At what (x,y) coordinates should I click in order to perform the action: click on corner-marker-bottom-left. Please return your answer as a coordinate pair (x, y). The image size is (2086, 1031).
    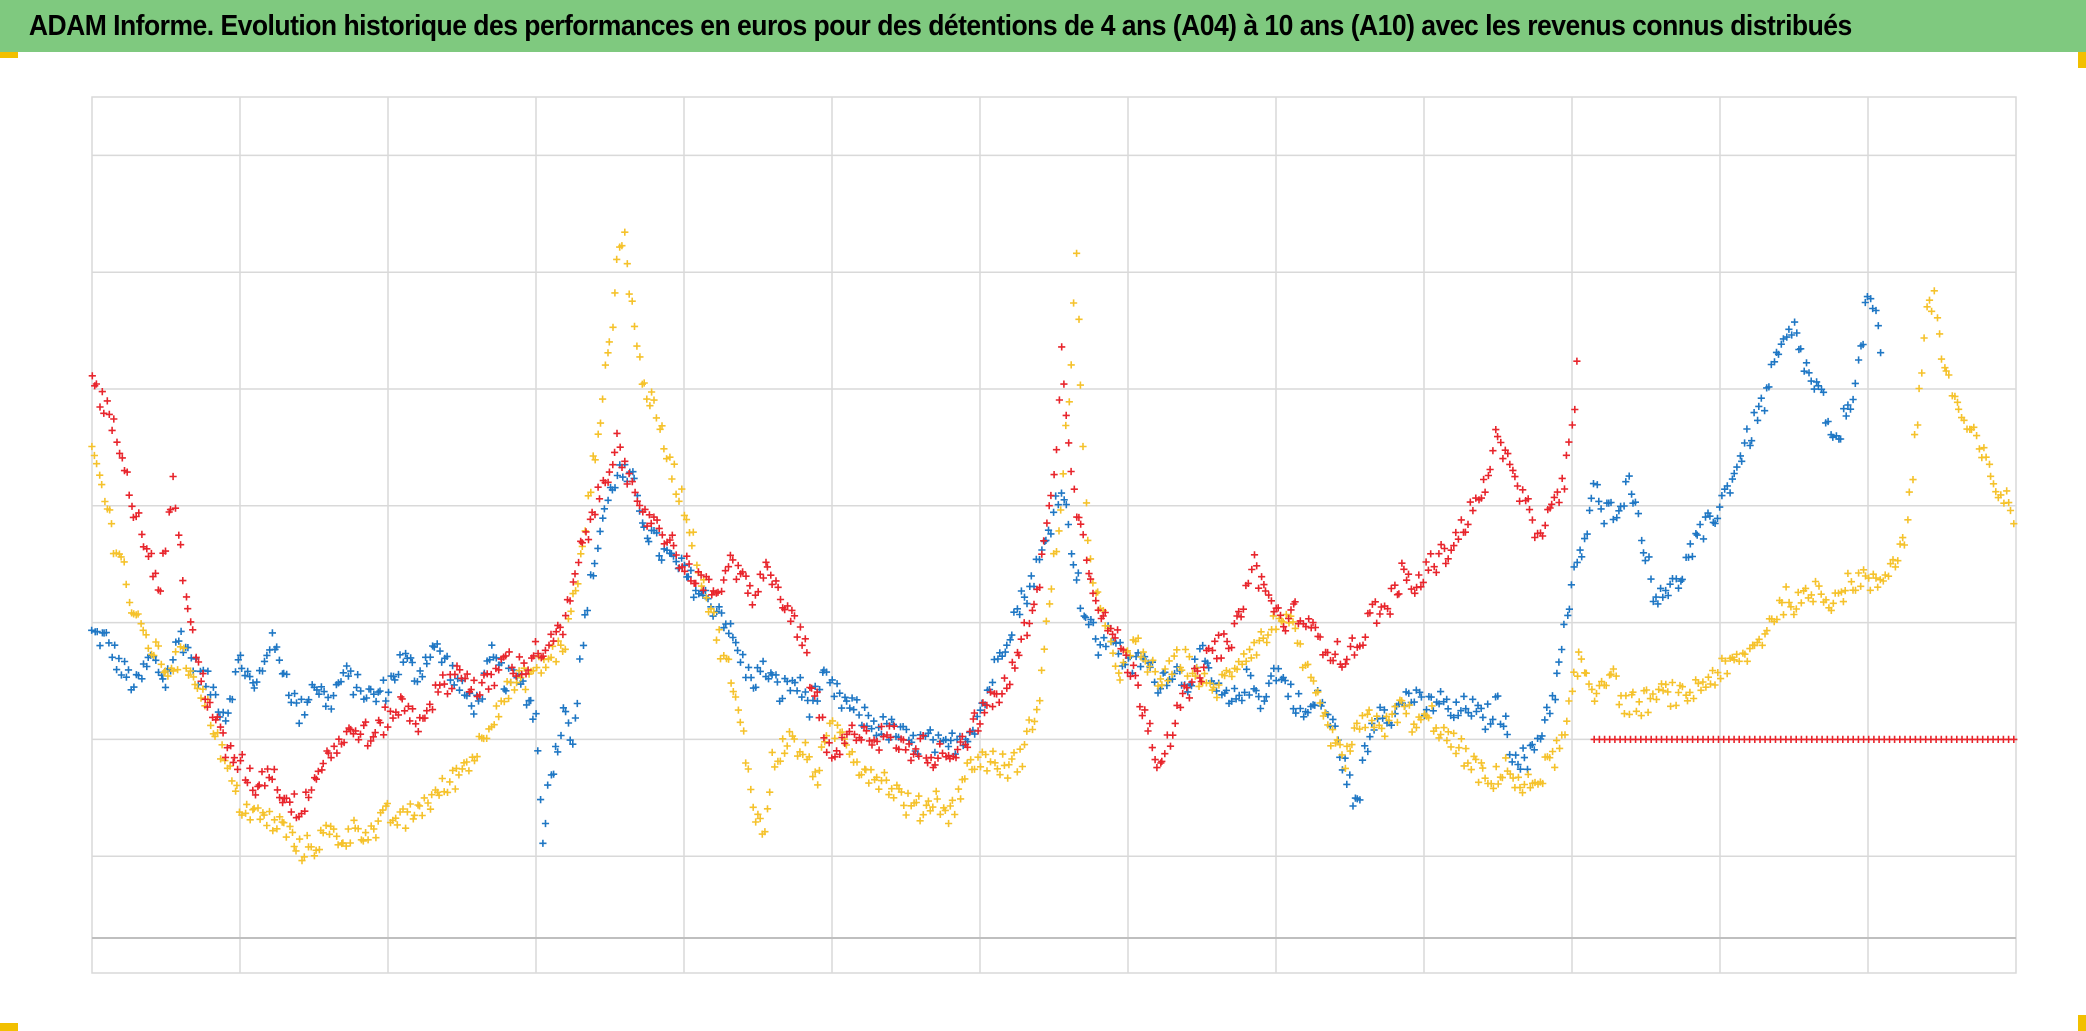
    Looking at the image, I should click on (9, 1027).